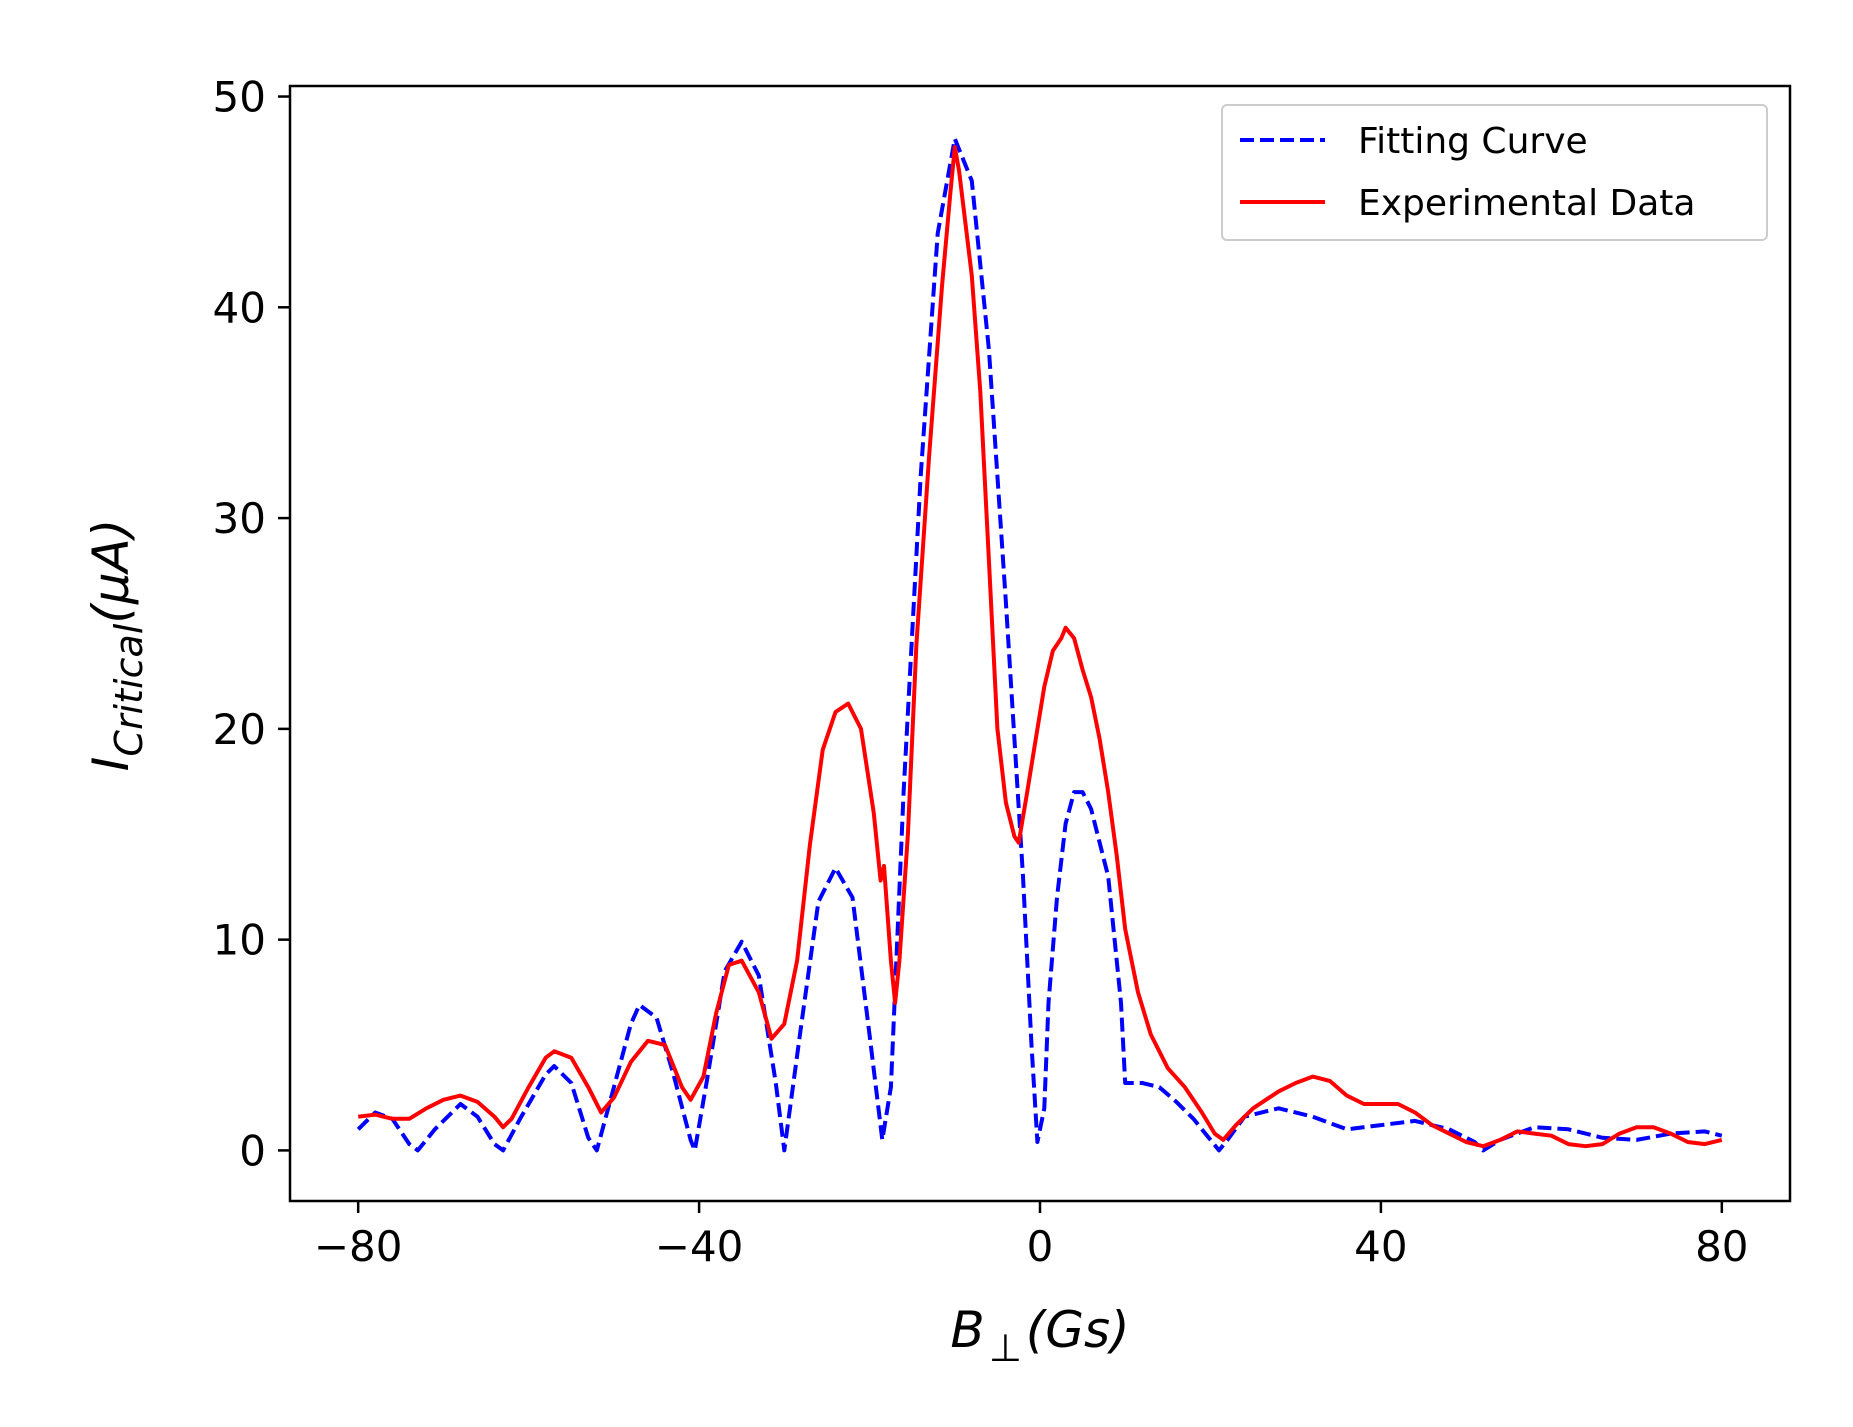  What do you see at coordinates (239, 940) in the screenshot?
I see `y-tick-label: 10` at bounding box center [239, 940].